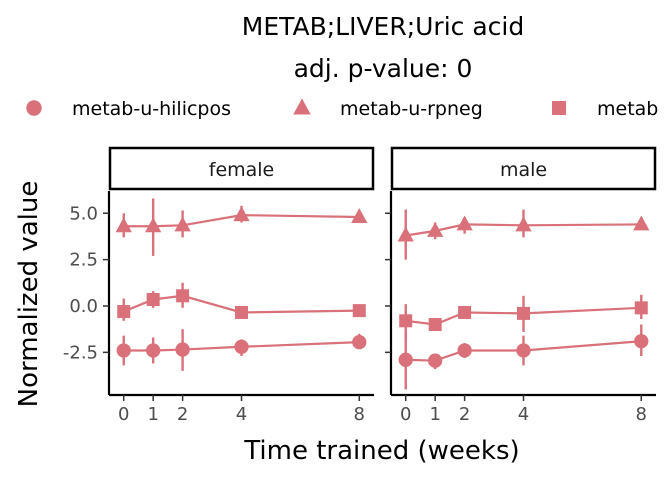 The height and width of the screenshot is (480, 672). What do you see at coordinates (383, 68) in the screenshot?
I see `chart-subtitle: adj. p-value: 0` at bounding box center [383, 68].